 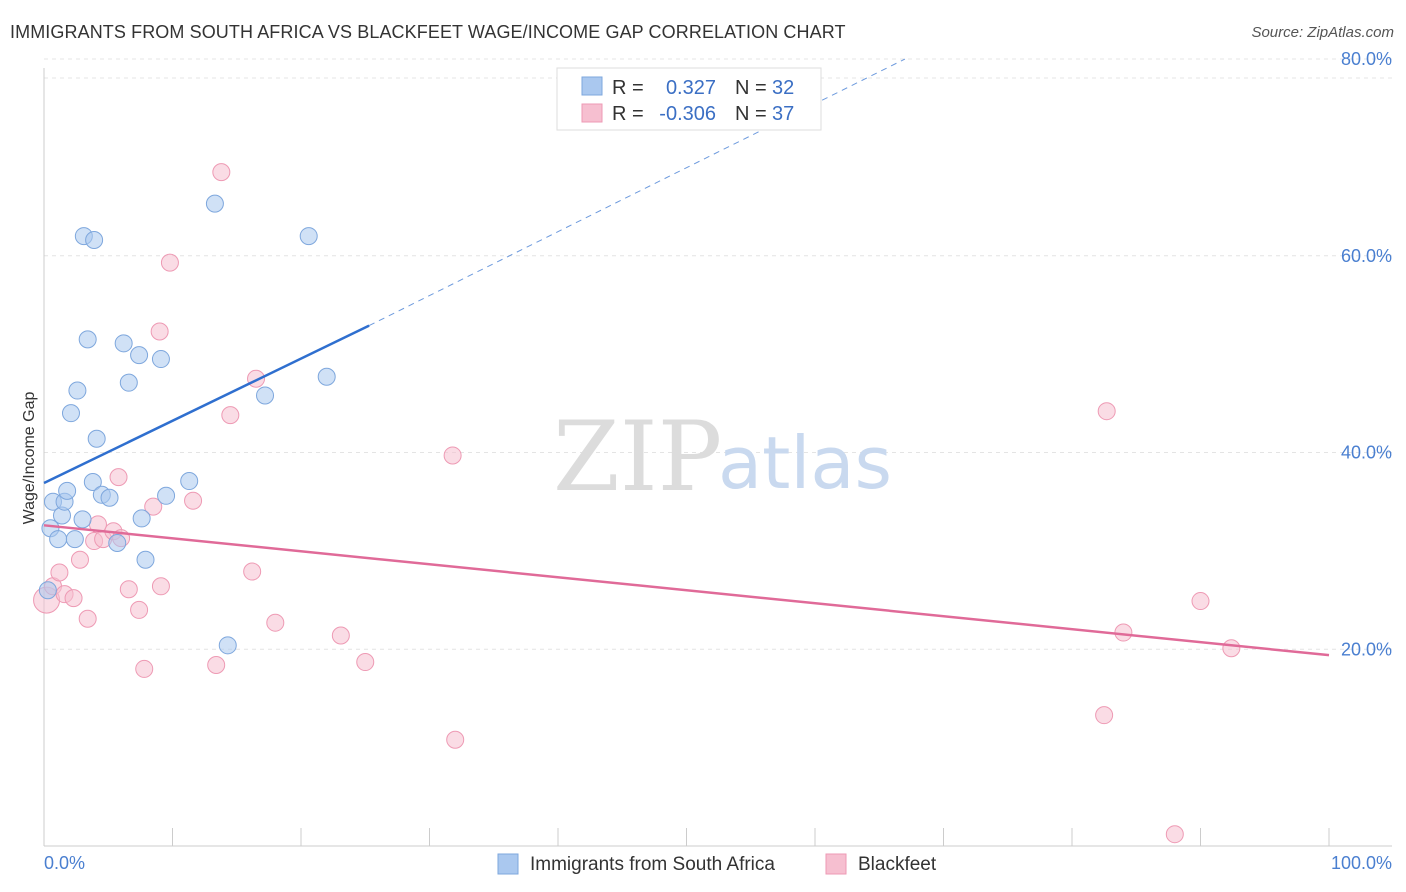 I want to click on south-africa-points, so click(x=187, y=424).